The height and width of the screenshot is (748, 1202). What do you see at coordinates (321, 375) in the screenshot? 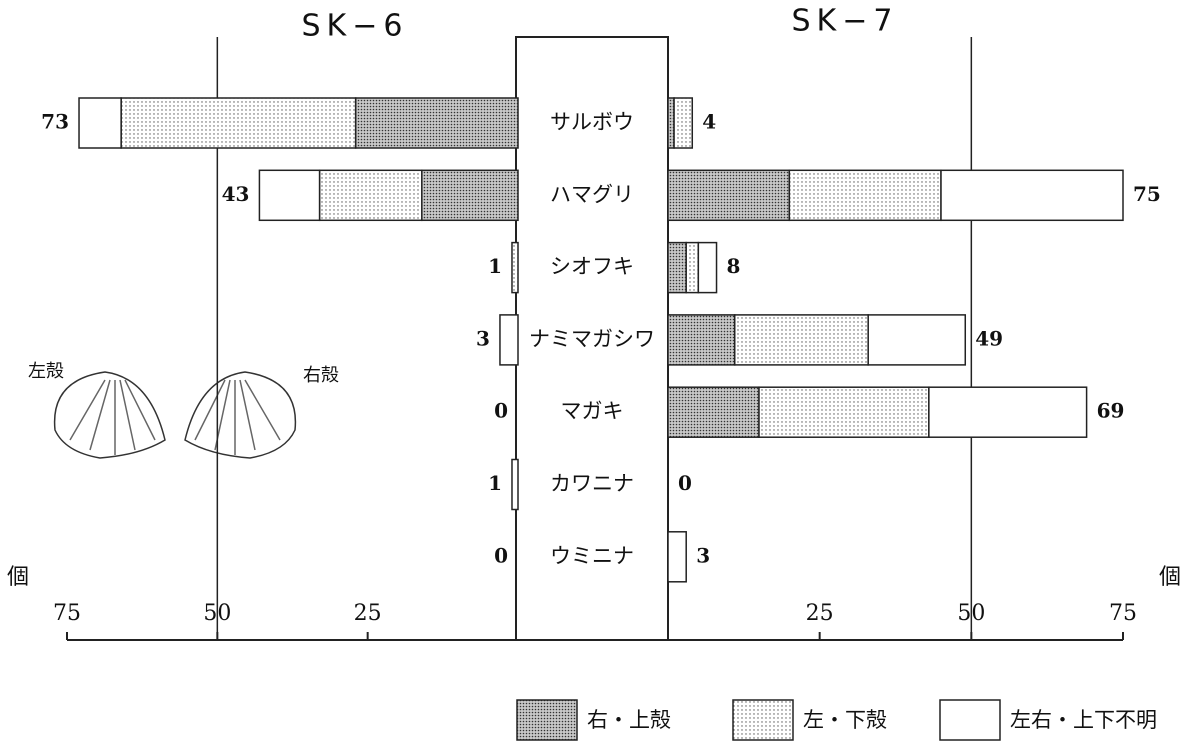
I see `annotation: 右殻` at bounding box center [321, 375].